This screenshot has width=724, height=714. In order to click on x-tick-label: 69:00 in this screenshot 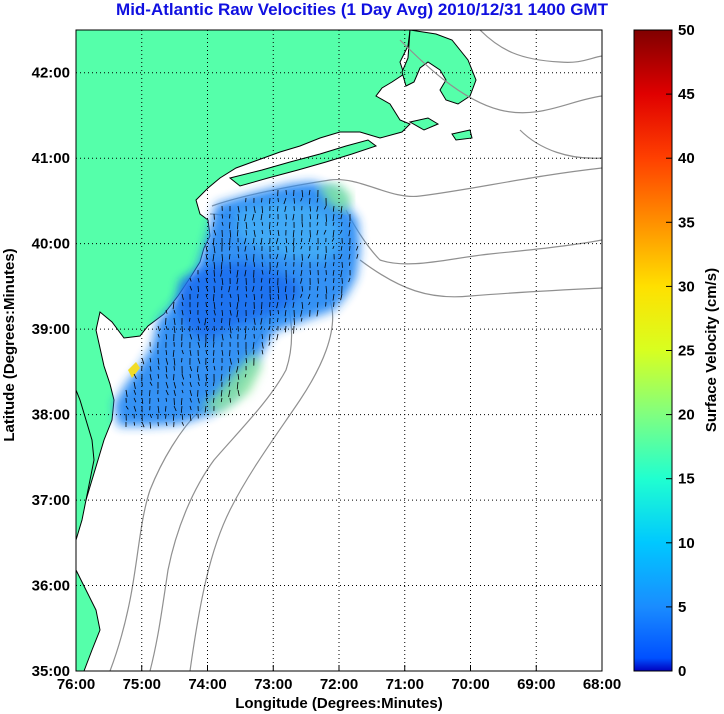, I will do `click(536, 684)`.